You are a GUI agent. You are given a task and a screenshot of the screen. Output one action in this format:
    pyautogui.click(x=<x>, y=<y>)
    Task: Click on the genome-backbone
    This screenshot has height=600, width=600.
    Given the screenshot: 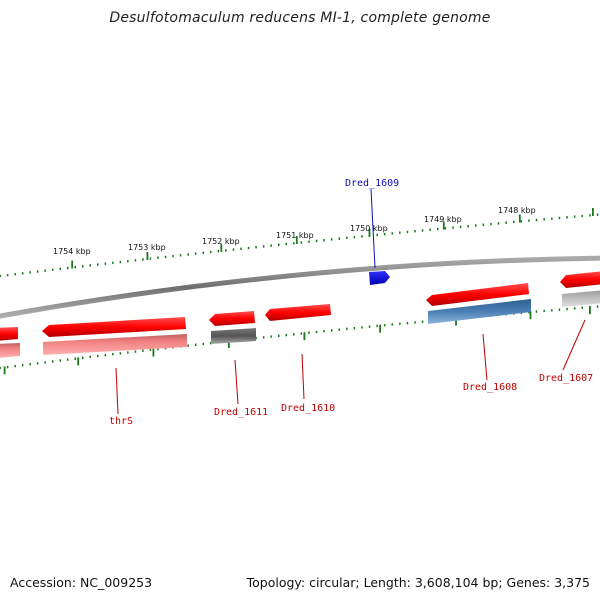 What is the action you would take?
    pyautogui.click(x=300, y=287)
    